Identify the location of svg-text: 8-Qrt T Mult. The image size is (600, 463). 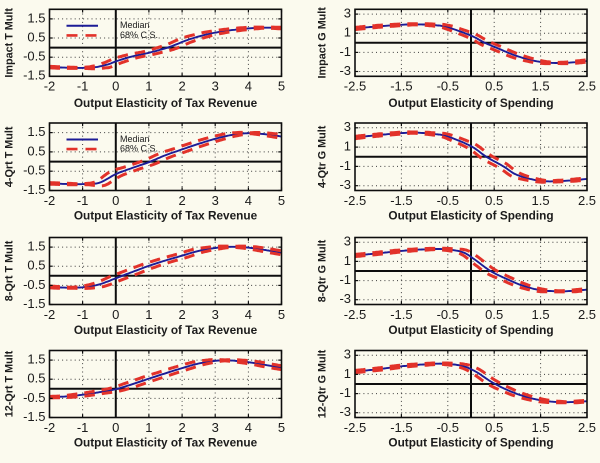
(9, 270).